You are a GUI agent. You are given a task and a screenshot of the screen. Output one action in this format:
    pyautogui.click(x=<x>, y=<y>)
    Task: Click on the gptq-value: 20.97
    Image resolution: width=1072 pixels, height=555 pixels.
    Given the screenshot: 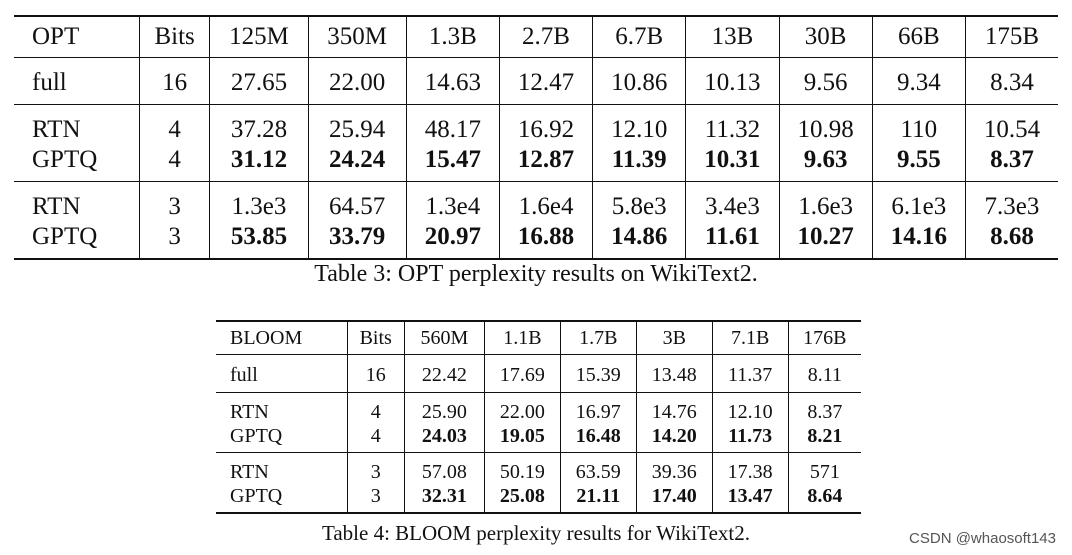 What is the action you would take?
    pyautogui.click(x=452, y=236)
    